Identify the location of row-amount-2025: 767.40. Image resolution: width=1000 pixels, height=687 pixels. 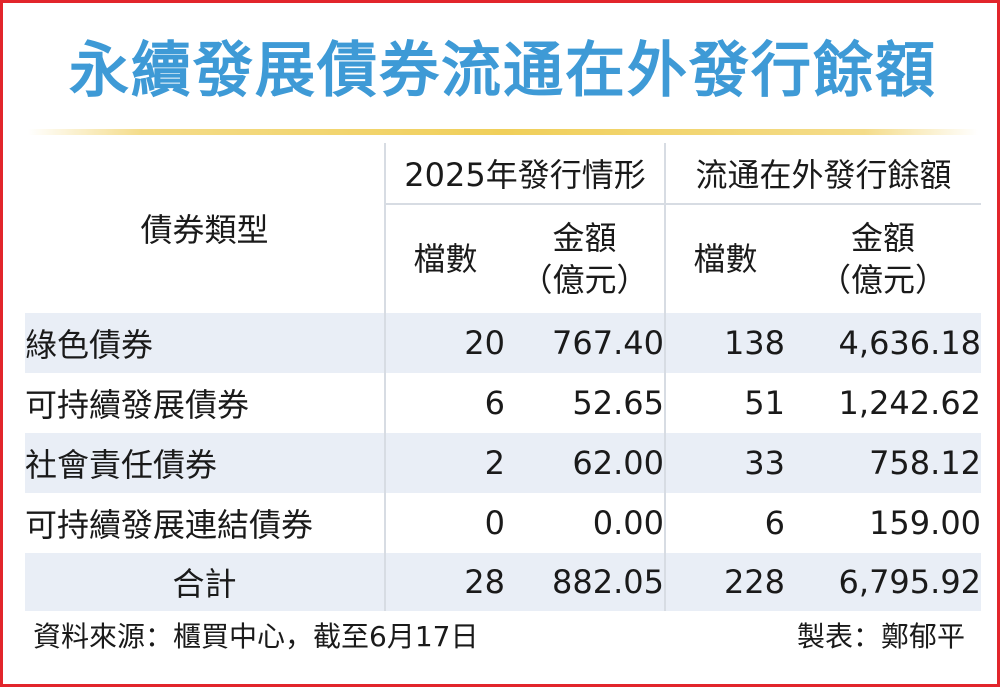
(585, 343).